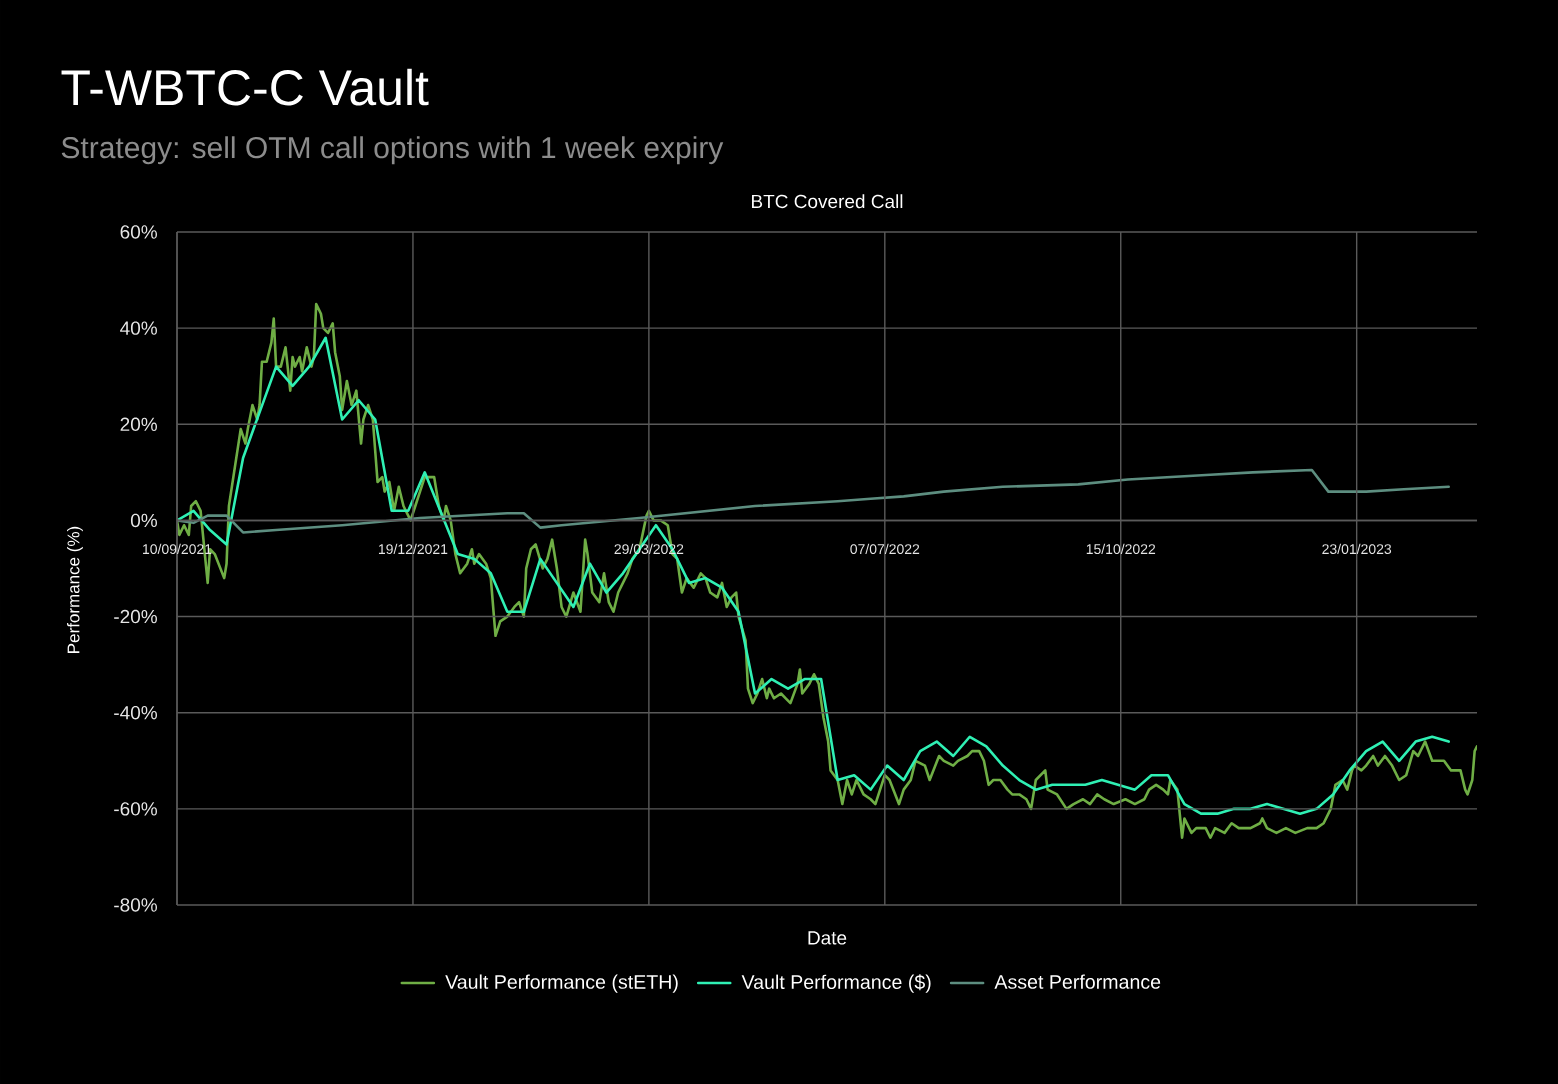 The image size is (1558, 1084). Describe the element at coordinates (1077, 981) in the screenshot. I see `legend-label: Asset Performance` at that location.